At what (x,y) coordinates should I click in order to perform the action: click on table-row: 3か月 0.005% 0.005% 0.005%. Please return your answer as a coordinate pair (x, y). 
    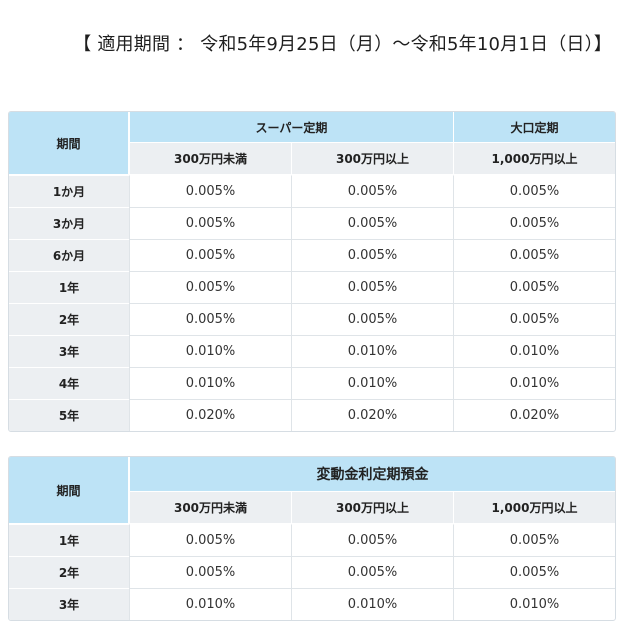
    Looking at the image, I should click on (312, 223).